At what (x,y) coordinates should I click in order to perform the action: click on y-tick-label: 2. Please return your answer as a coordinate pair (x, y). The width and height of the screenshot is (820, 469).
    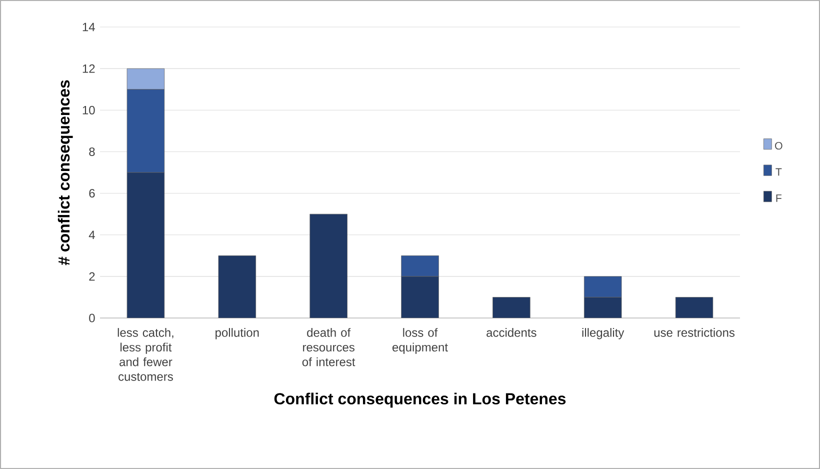
    Looking at the image, I should click on (92, 276).